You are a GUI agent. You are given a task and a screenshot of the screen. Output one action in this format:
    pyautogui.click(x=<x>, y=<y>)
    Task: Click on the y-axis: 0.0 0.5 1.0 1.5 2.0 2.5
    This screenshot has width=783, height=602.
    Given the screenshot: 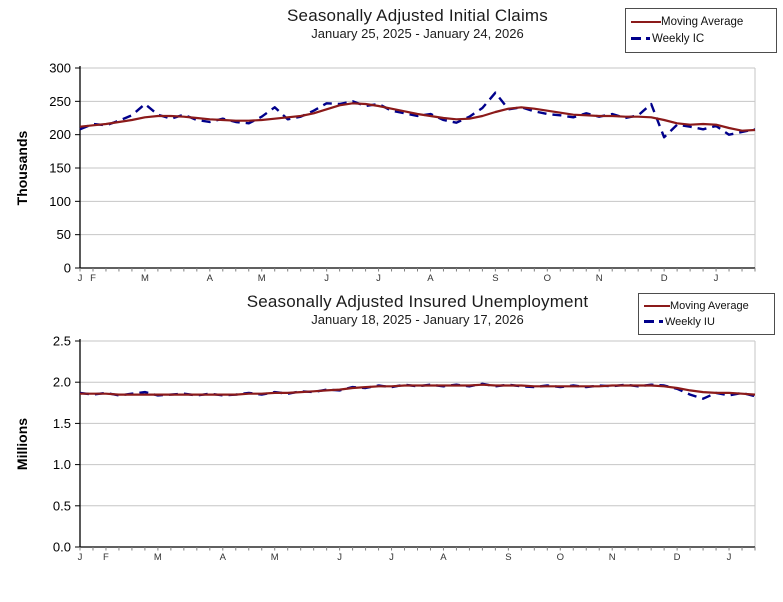 What is the action you would take?
    pyautogui.click(x=67, y=444)
    